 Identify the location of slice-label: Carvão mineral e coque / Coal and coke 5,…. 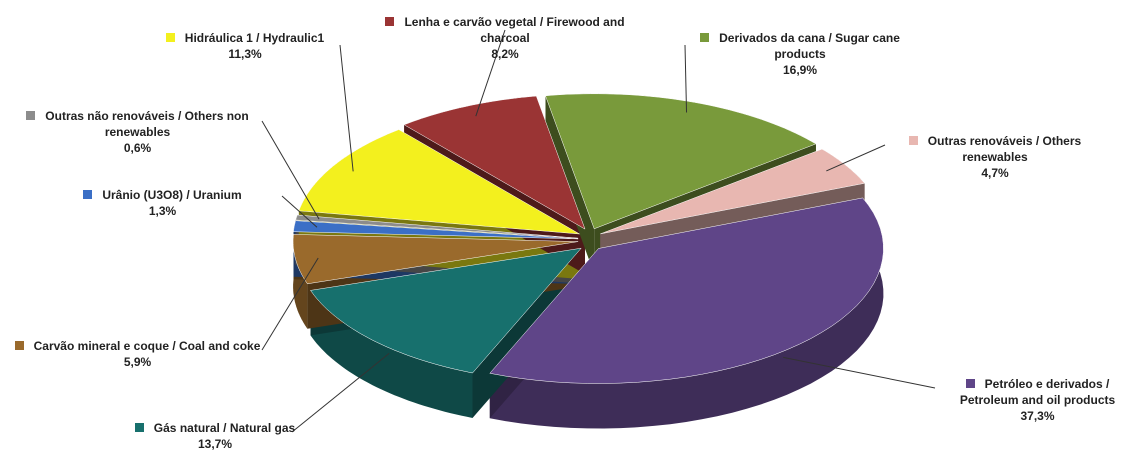
(137, 354).